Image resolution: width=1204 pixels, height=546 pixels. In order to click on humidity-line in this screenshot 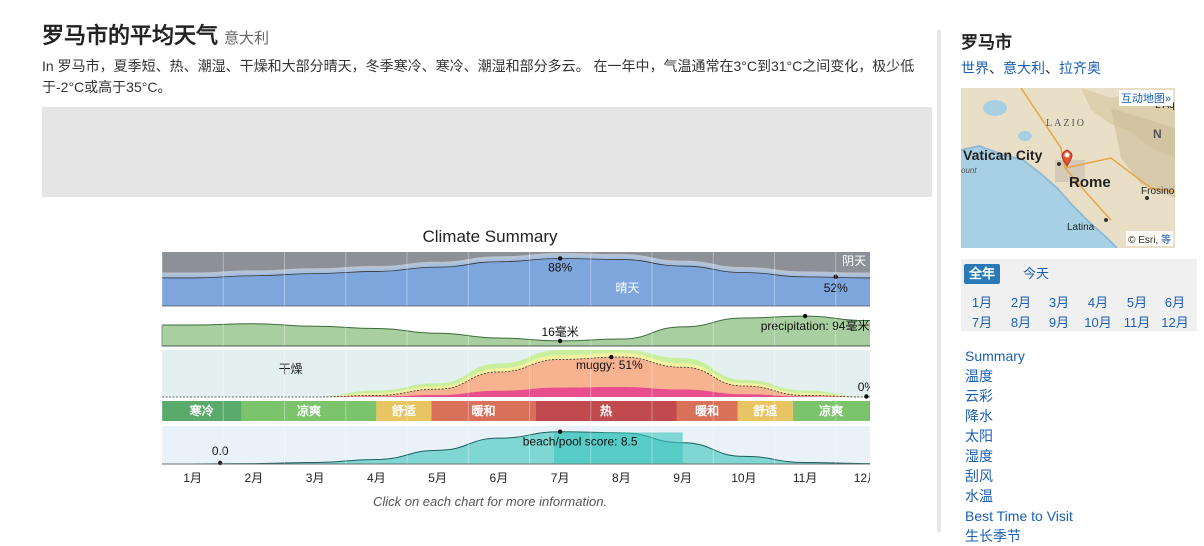, I will do `click(516, 377)`.